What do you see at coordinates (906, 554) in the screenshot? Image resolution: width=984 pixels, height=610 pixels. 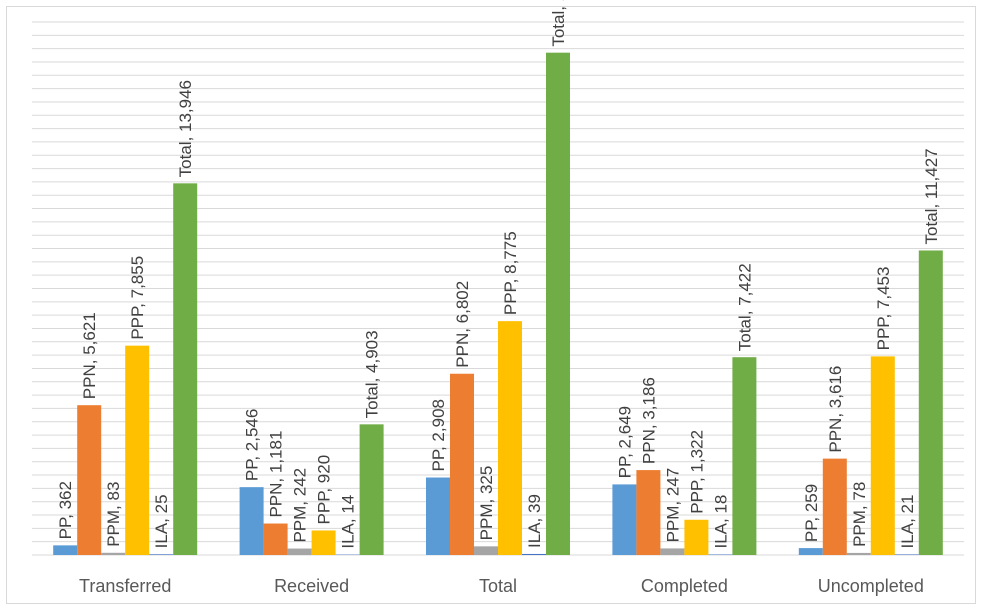 I see `bar-ila-uncompleted` at bounding box center [906, 554].